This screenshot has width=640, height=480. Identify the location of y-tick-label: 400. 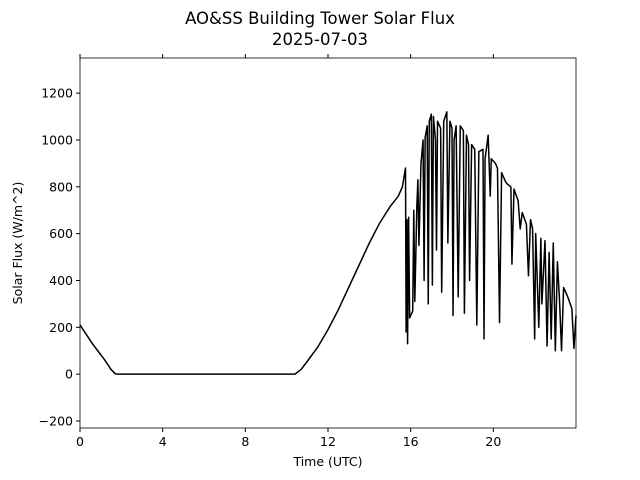
(61, 280).